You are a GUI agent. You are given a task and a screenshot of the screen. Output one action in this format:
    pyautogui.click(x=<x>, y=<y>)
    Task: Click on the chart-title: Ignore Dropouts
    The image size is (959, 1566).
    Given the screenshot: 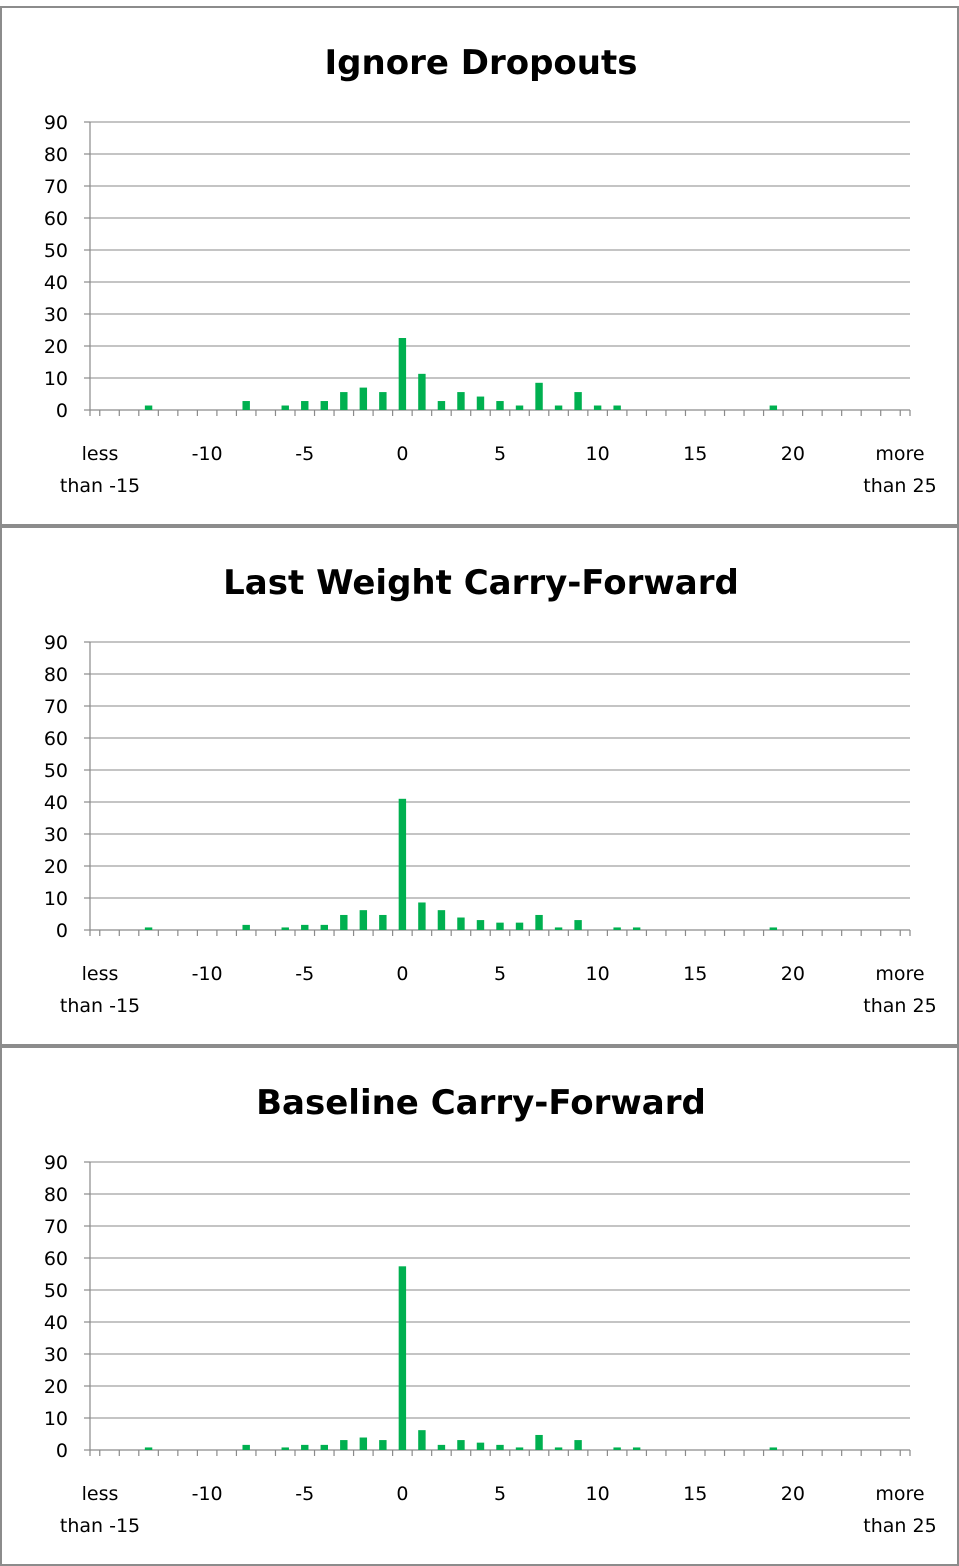 What is the action you would take?
    pyautogui.click(x=481, y=63)
    